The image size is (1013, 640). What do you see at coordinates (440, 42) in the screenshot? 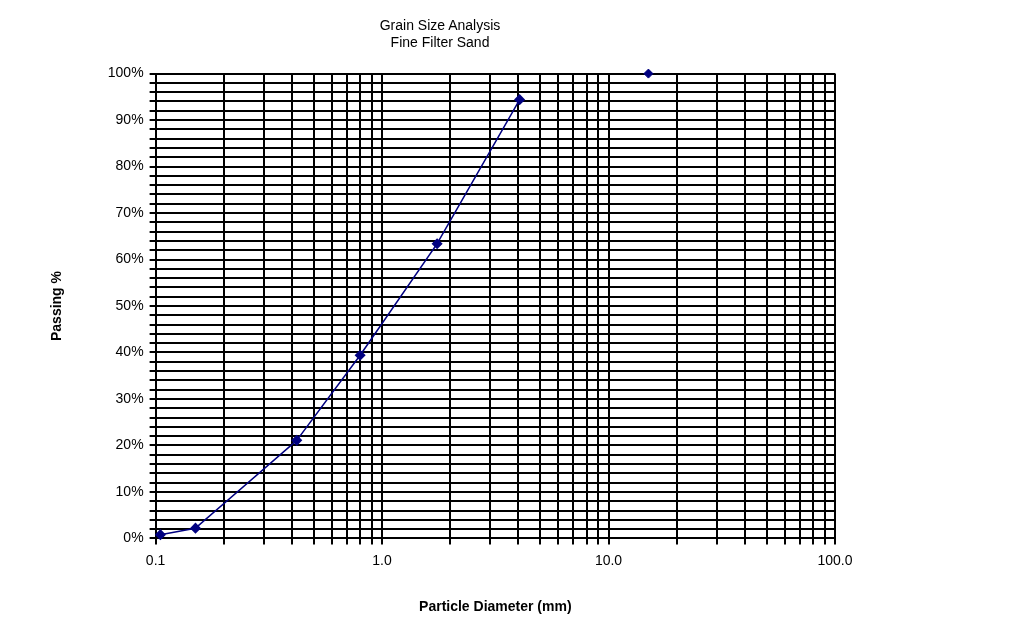
I see `chart-subtitle: Fine Filter Sand` at bounding box center [440, 42].